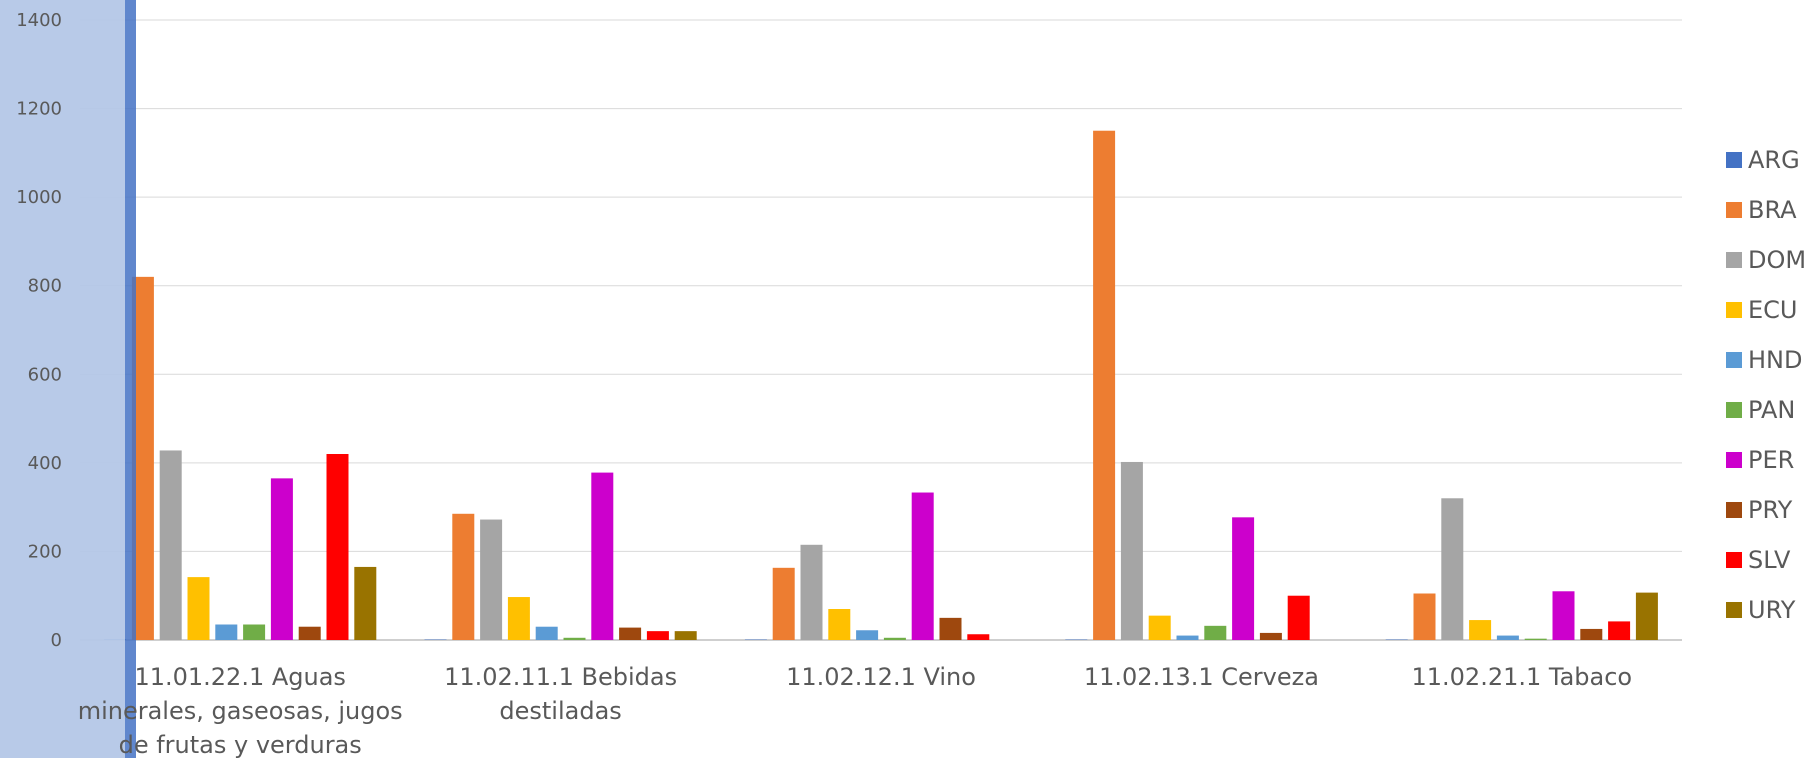  Describe the element at coordinates (45, 286) in the screenshot. I see `y-tick-label: 800` at that location.